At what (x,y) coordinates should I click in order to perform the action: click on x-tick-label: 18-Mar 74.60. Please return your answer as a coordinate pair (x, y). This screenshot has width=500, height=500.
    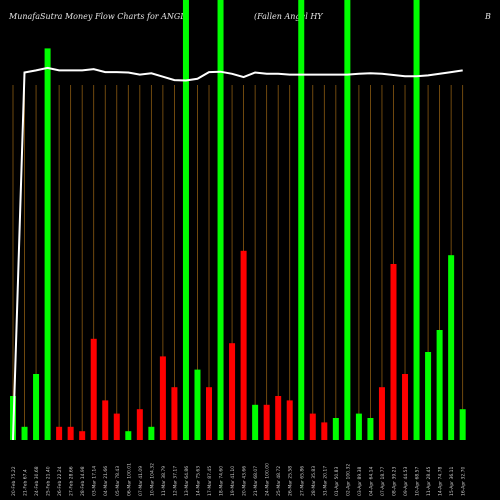
    Looking at the image, I should click on (222, 481).